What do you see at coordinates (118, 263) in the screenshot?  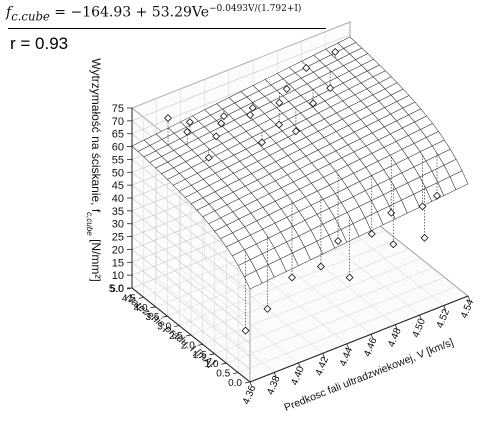 I see `z-tick-label: 15` at bounding box center [118, 263].